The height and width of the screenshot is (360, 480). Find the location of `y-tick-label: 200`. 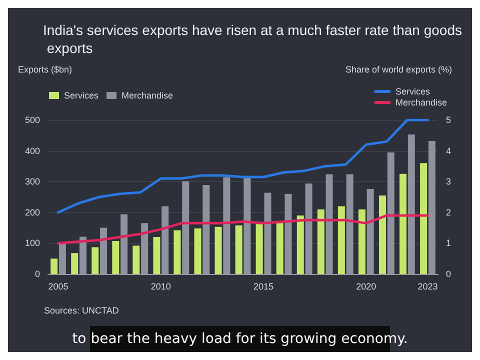

y-tick-label: 200 is located at coordinates (32, 212).